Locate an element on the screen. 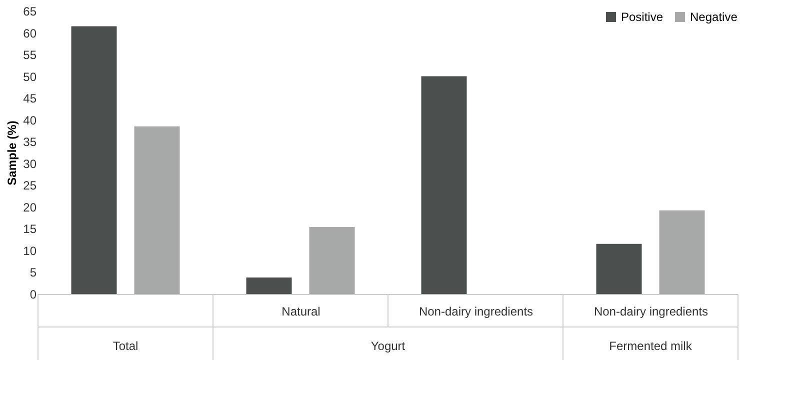 The height and width of the screenshot is (405, 799). y-tick-label: 5 is located at coordinates (33, 273).